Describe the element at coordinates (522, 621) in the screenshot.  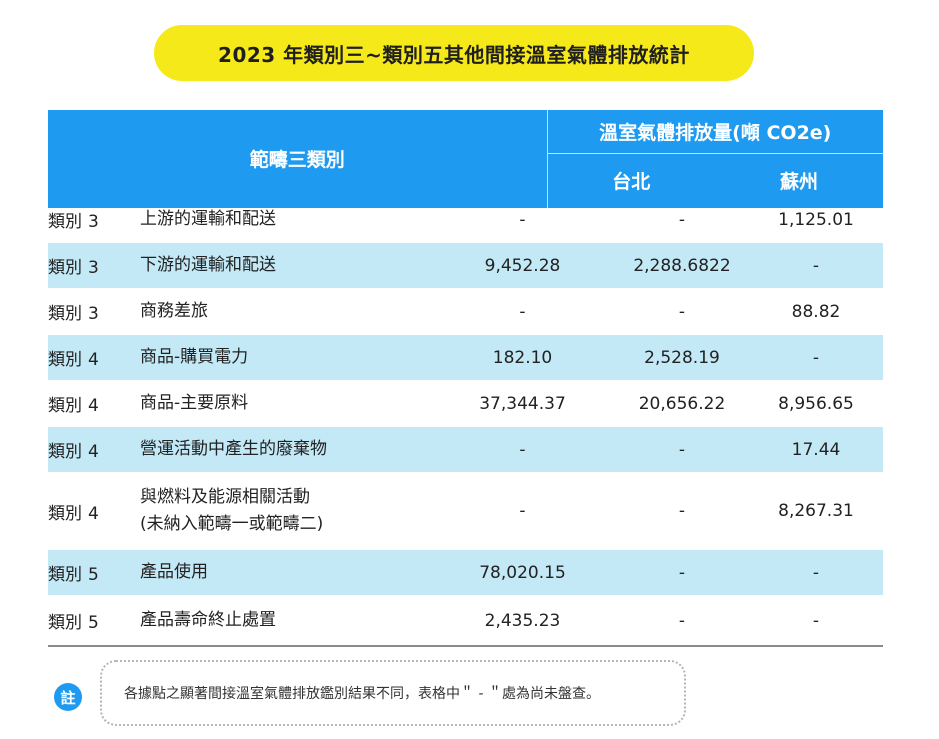
I see `taipei-value: 2,435.23` at that location.